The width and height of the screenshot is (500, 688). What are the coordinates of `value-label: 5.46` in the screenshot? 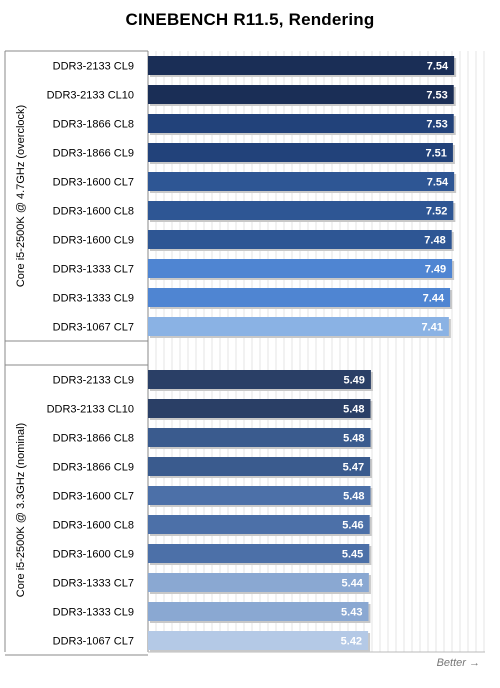 It's located at (352, 526).